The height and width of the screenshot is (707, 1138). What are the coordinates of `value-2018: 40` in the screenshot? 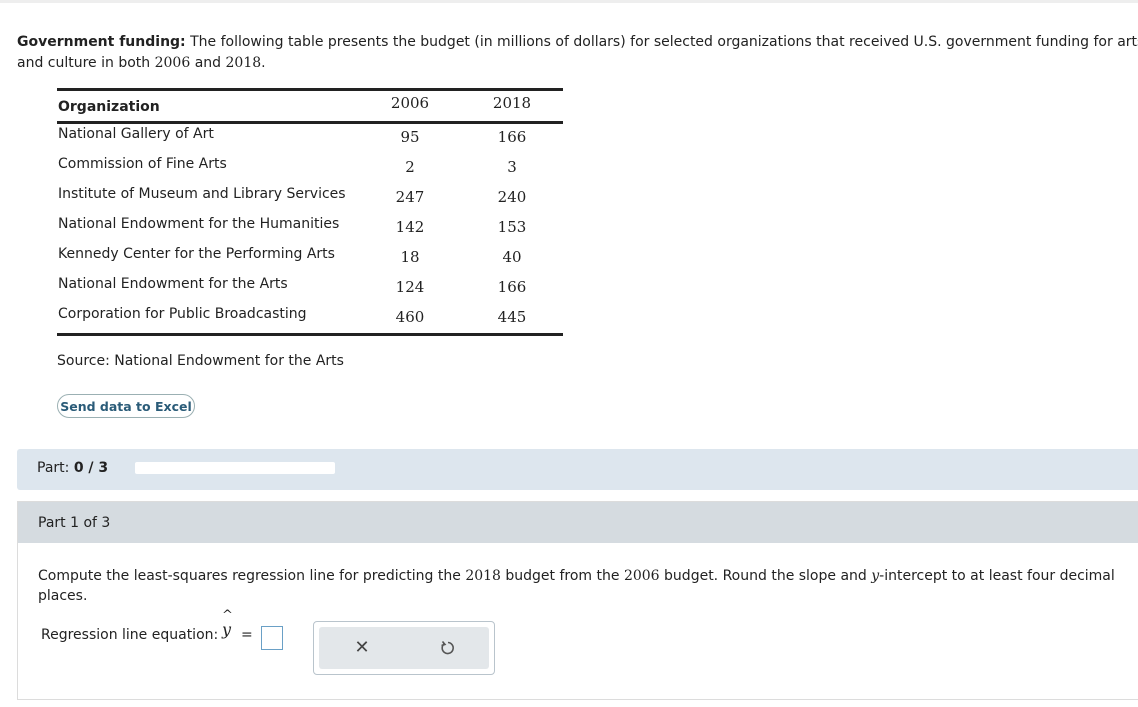 It's located at (512, 257).